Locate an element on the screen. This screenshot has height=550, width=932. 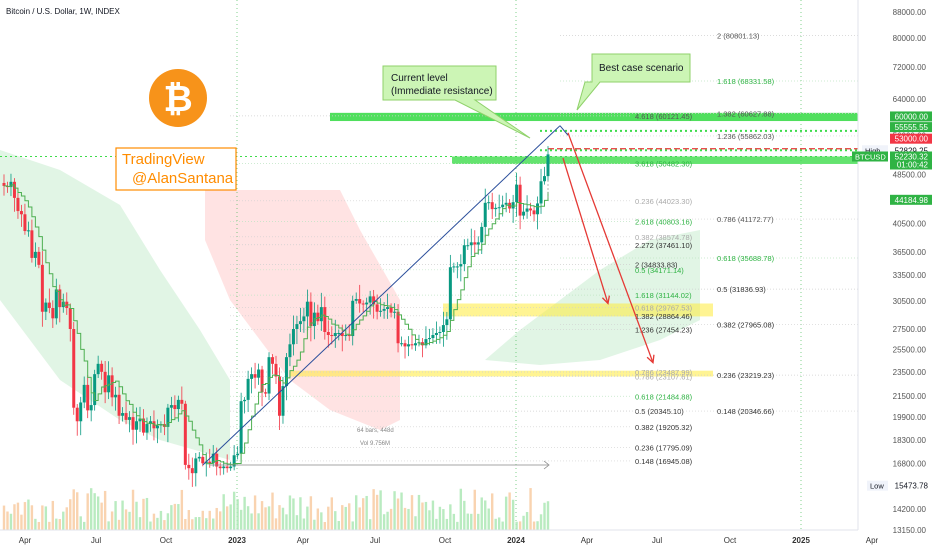
price-axis-tick: 16800.00 is located at coordinates (910, 463).